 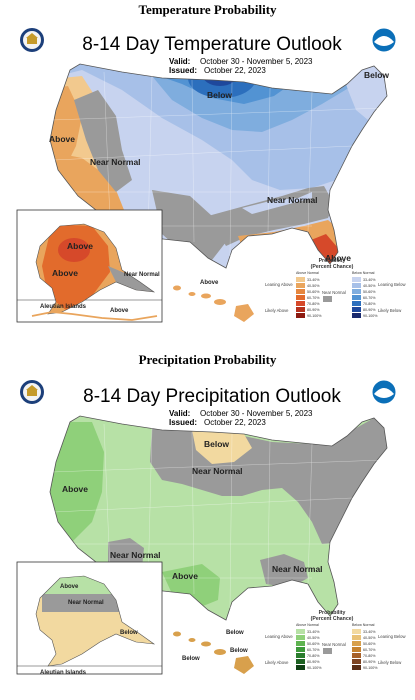 What do you see at coordinates (115, 162) in the screenshot?
I see `label-near-normal-west: Near Normal` at bounding box center [115, 162].